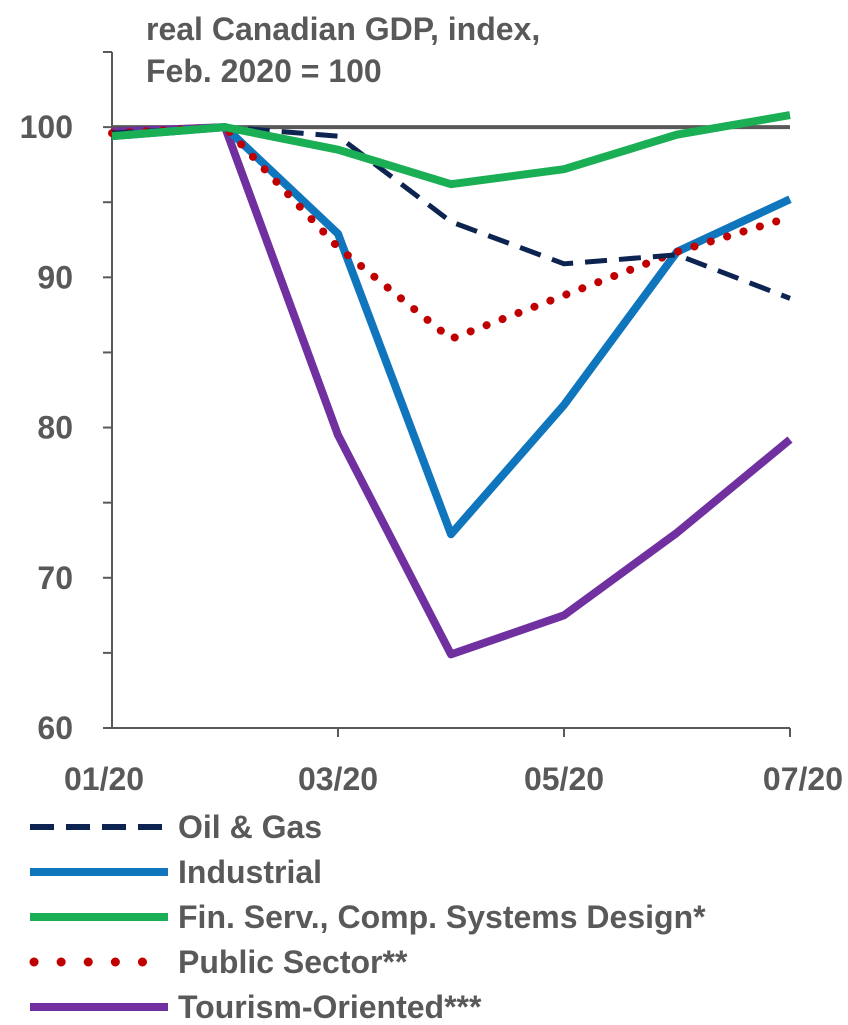  Describe the element at coordinates (55, 277) in the screenshot. I see `y-tick-label: 90` at that location.